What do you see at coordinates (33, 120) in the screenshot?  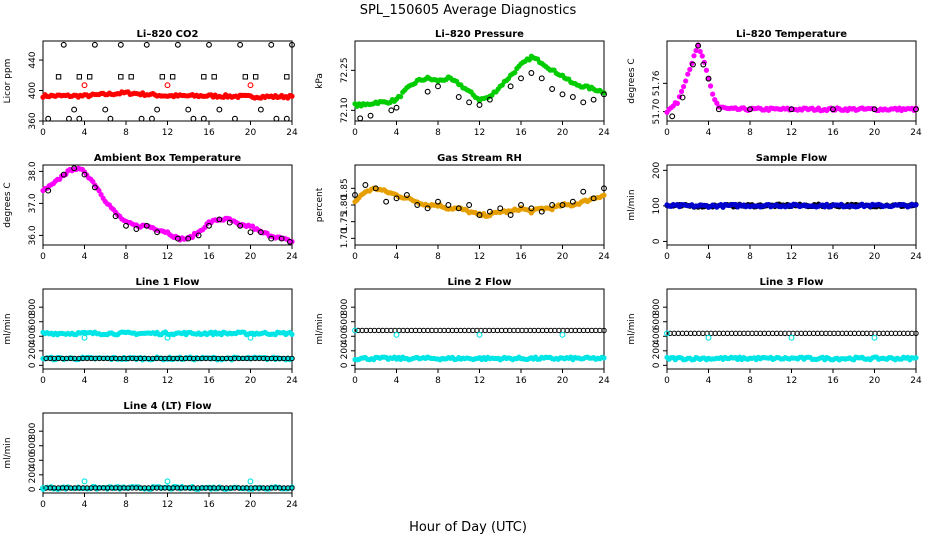 I see `panel-li-820-co2-ytick-label: 360` at bounding box center [33, 120].